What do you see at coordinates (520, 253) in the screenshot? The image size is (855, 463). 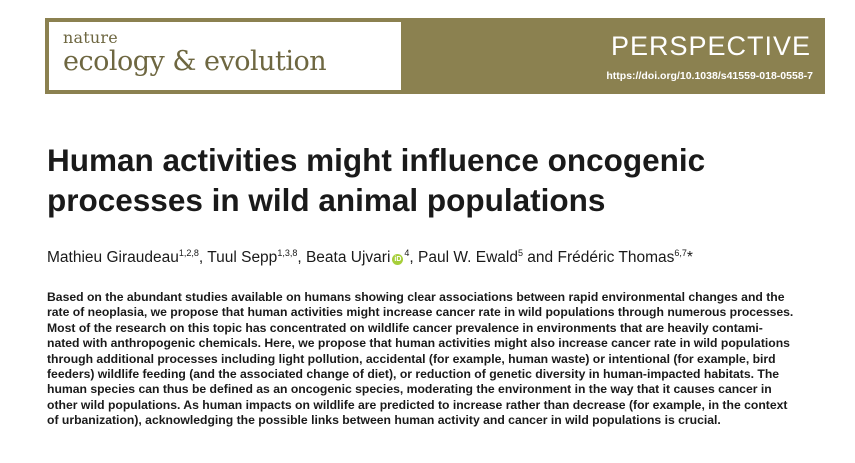 I see `author-affiliation: 5` at bounding box center [520, 253].